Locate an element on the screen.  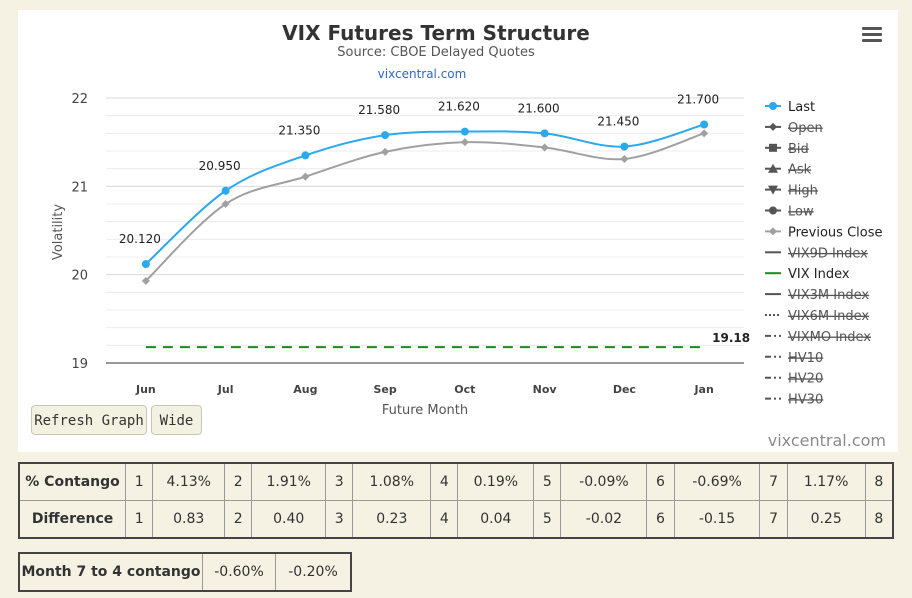
x-tick-label: Jun is located at coordinates (145, 389).